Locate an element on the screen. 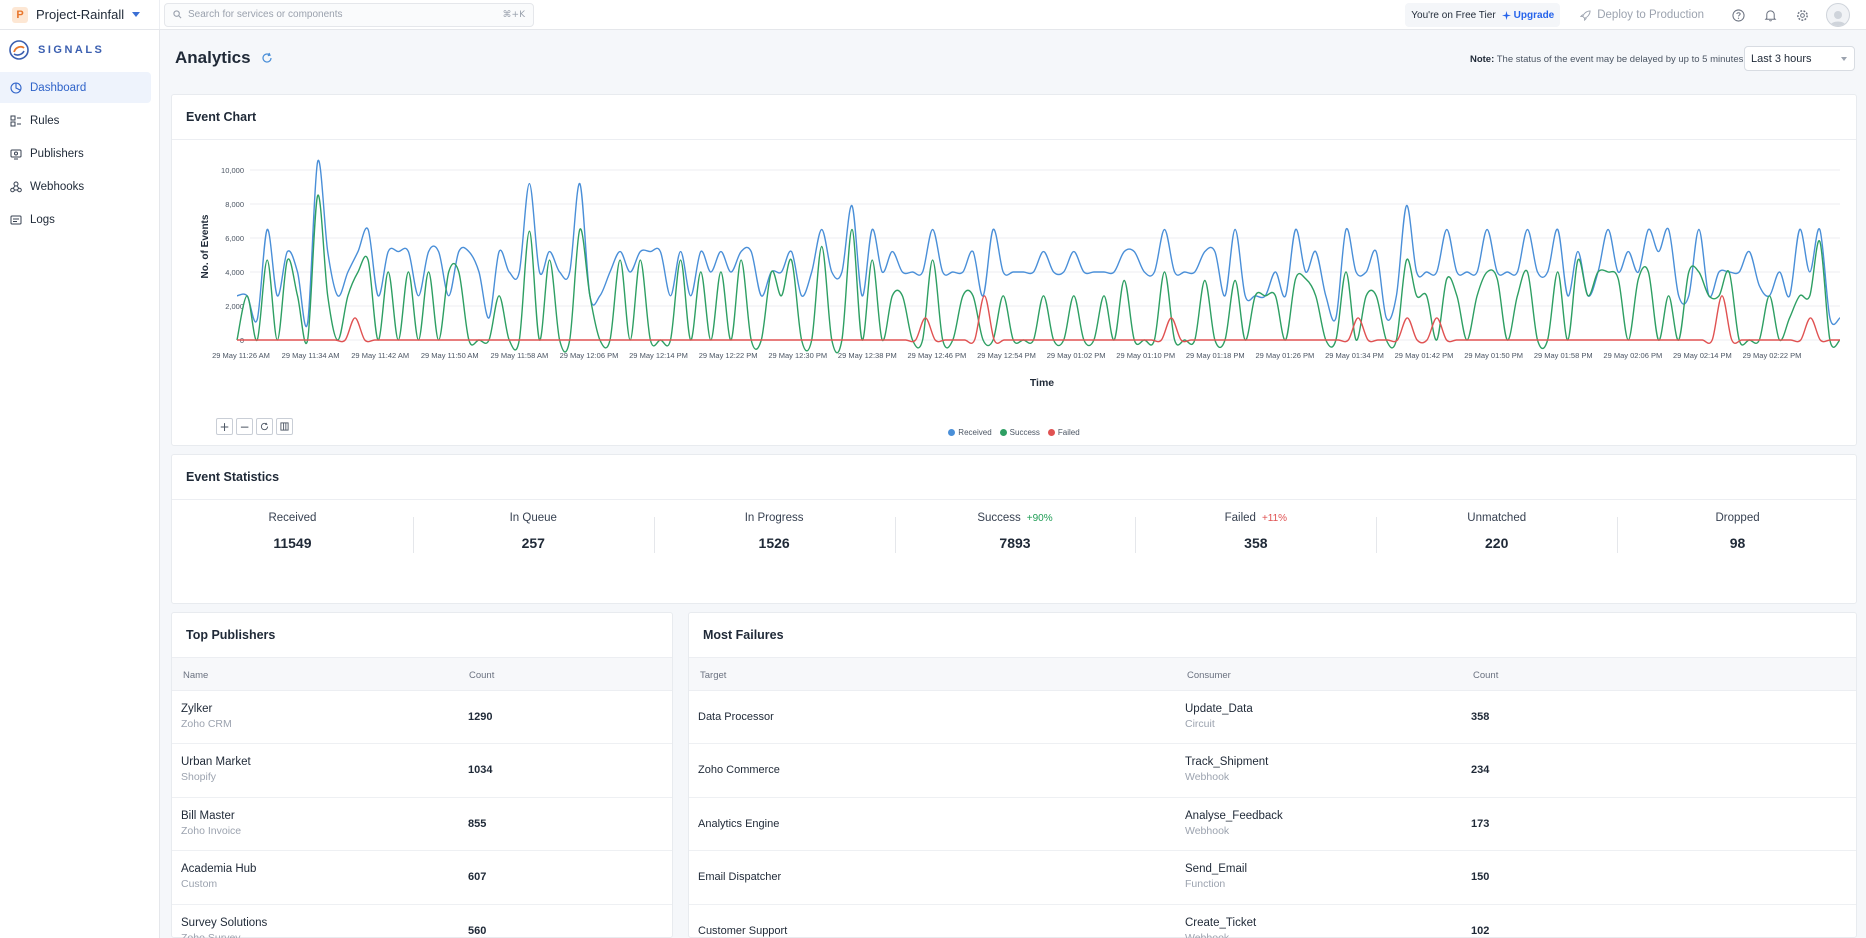 The height and width of the screenshot is (938, 1866). bell-icon is located at coordinates (1770, 15).